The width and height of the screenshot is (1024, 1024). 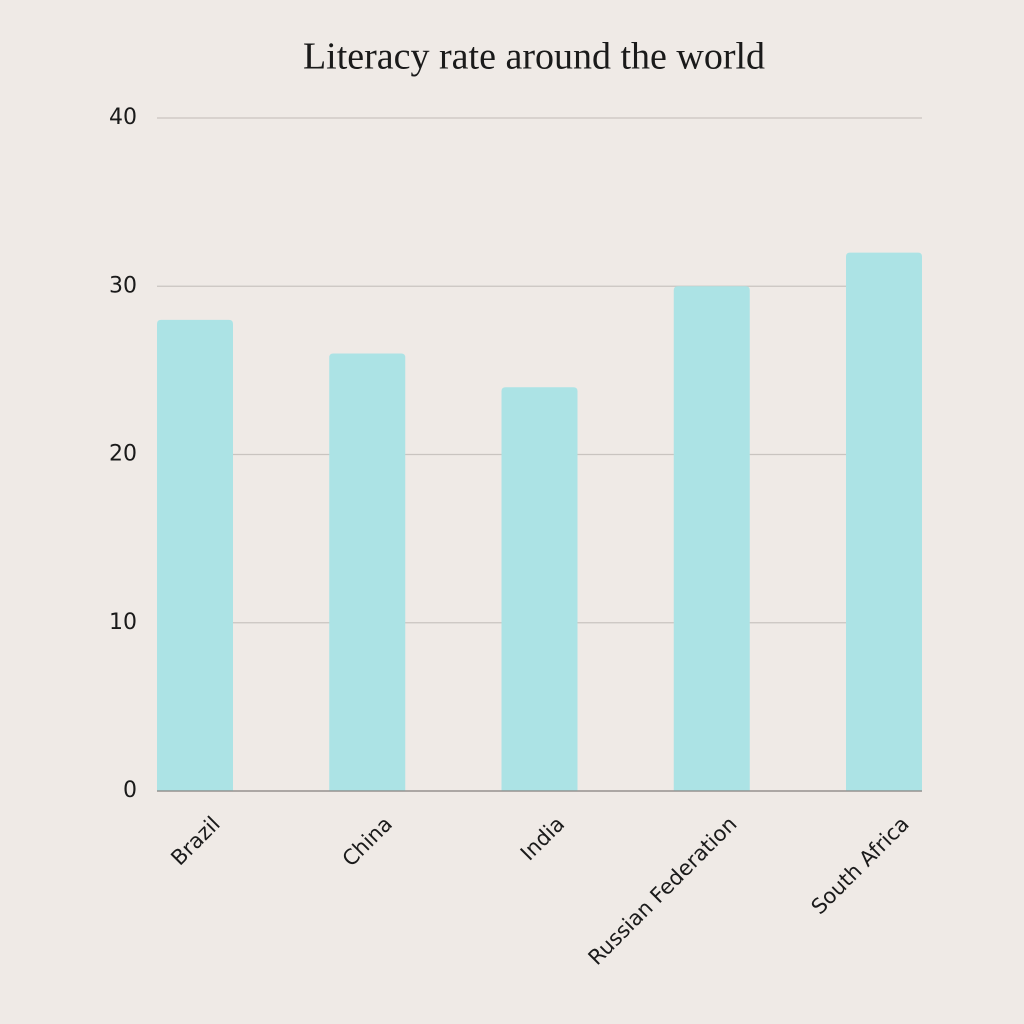 I want to click on x-tick-label: Brazil, so click(x=195, y=841).